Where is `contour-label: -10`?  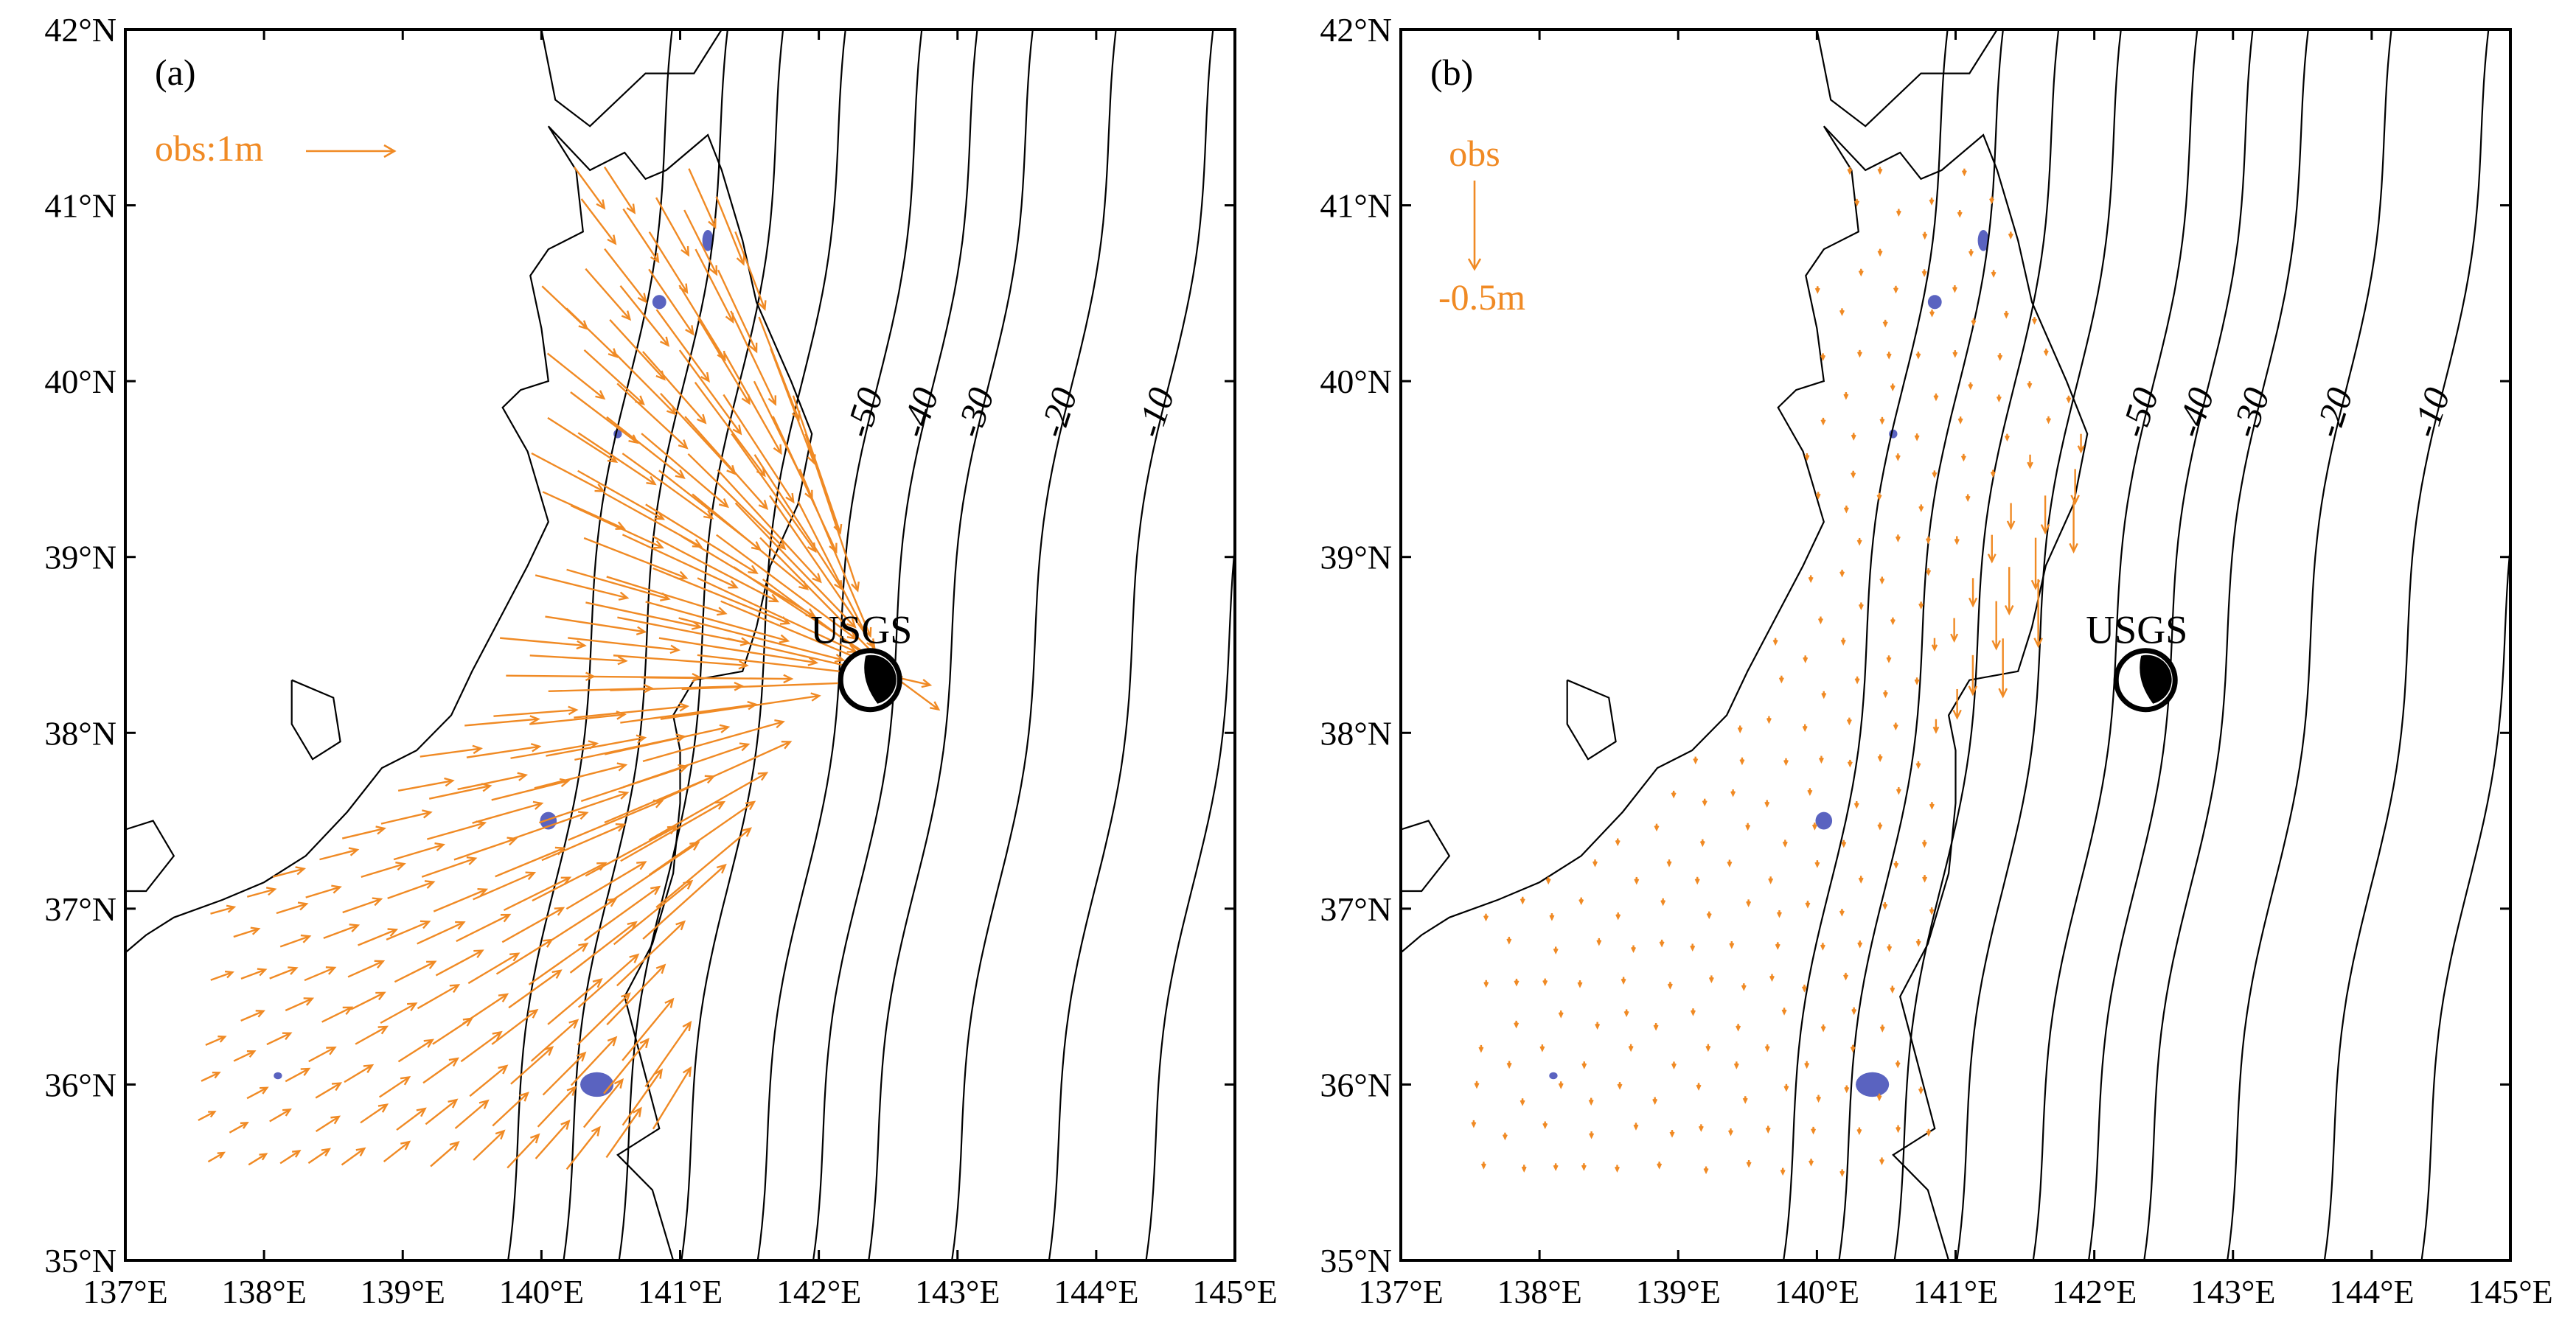
contour-label: -10 is located at coordinates (1155, 413).